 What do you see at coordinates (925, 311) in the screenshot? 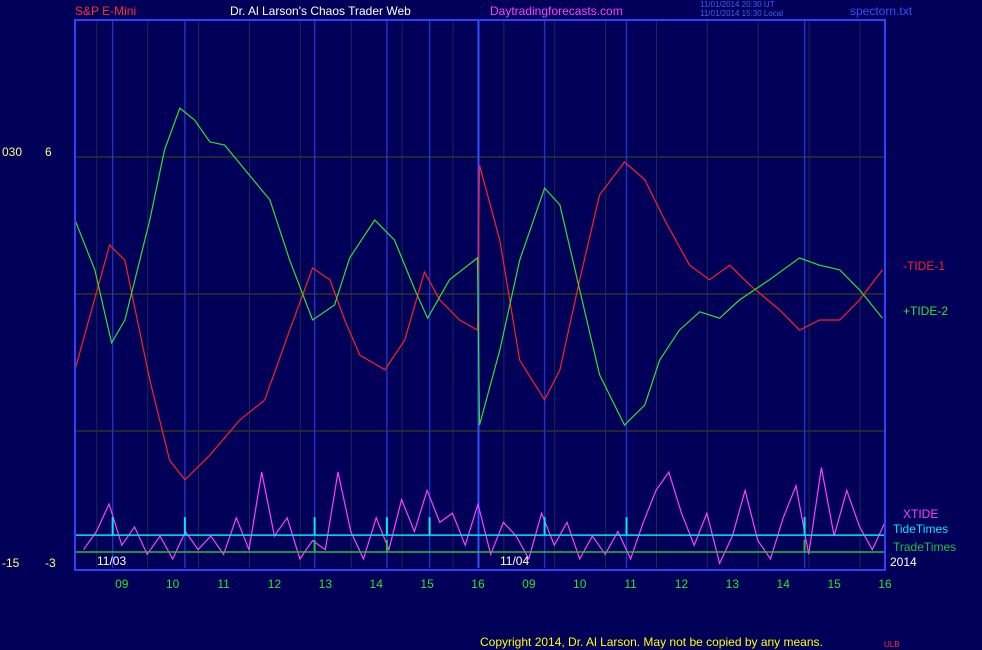
I see `legend-label: +TIDE-2` at bounding box center [925, 311].